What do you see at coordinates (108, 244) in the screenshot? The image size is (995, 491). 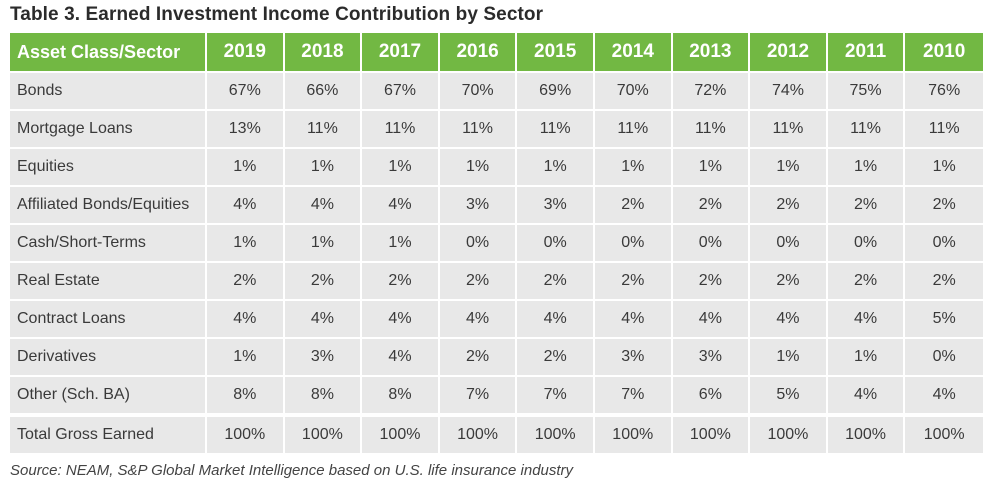 I see `row-label: Cash/Short-Terms` at bounding box center [108, 244].